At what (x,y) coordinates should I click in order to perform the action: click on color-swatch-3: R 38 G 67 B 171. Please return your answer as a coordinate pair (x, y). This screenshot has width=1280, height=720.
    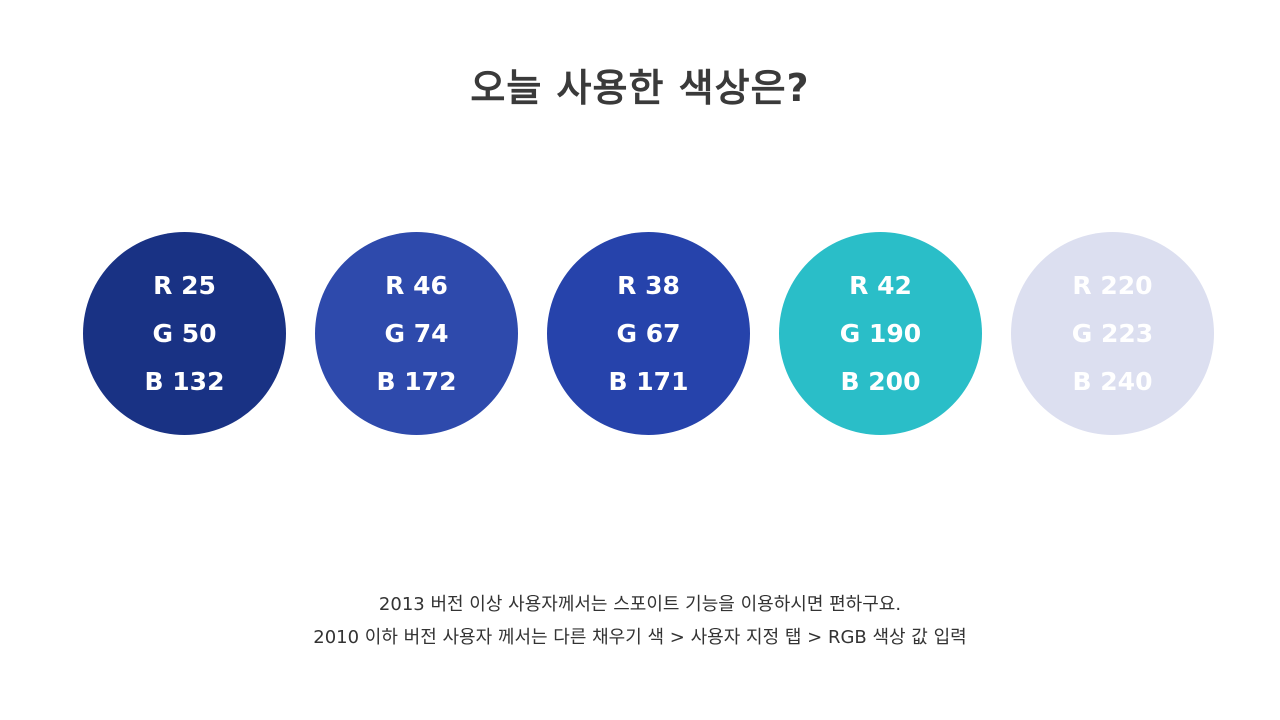
    Looking at the image, I should click on (648, 333).